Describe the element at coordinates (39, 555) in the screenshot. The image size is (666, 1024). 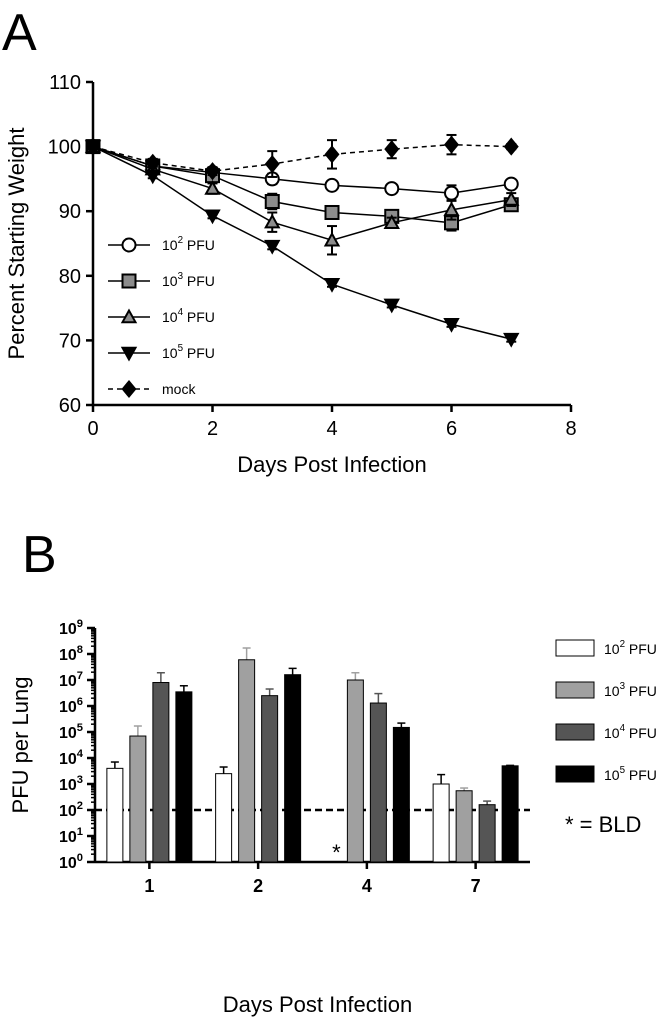
I see `panel-b-letter: B` at that location.